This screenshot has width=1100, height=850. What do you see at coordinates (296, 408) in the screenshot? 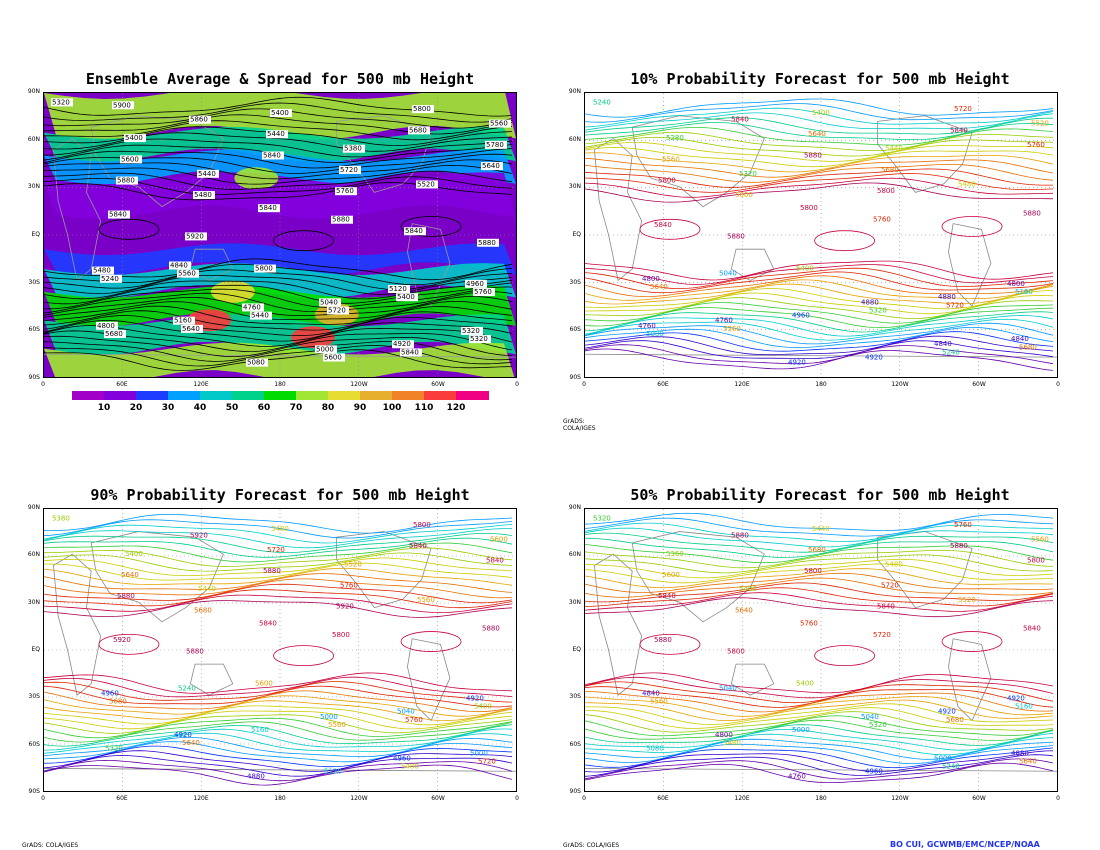
I see `colorbar-label: 70` at bounding box center [296, 408].